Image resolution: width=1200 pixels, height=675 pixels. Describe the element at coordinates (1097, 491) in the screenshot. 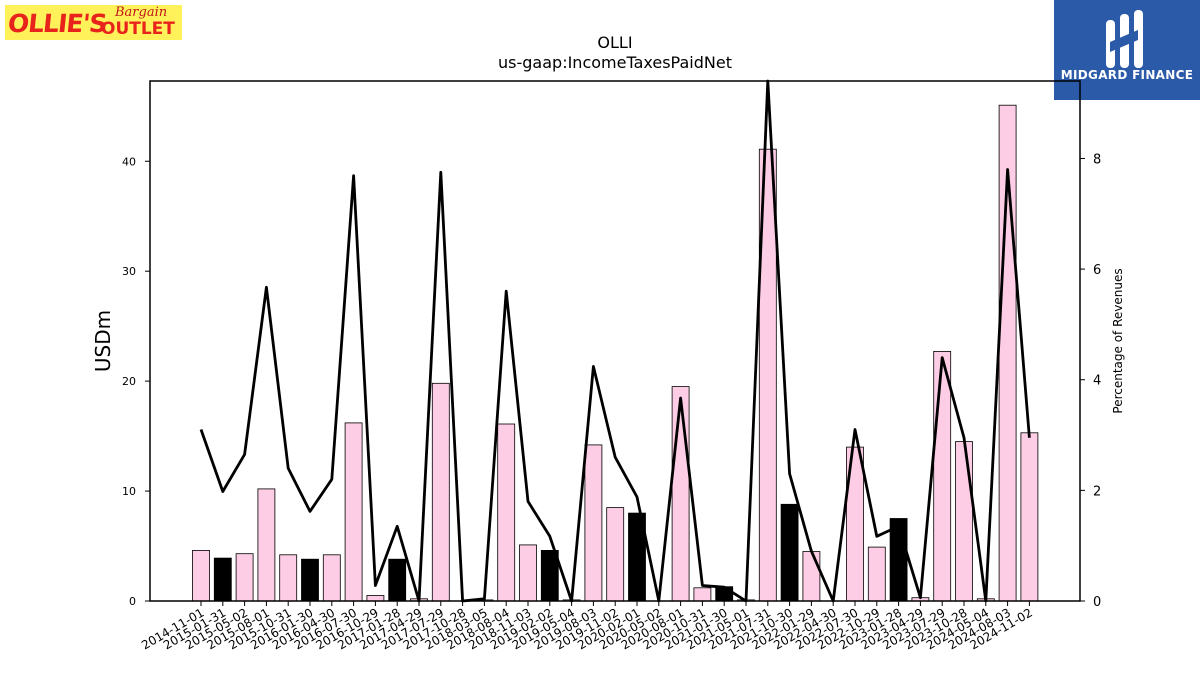

I see `y2-tick-label: 2` at that location.